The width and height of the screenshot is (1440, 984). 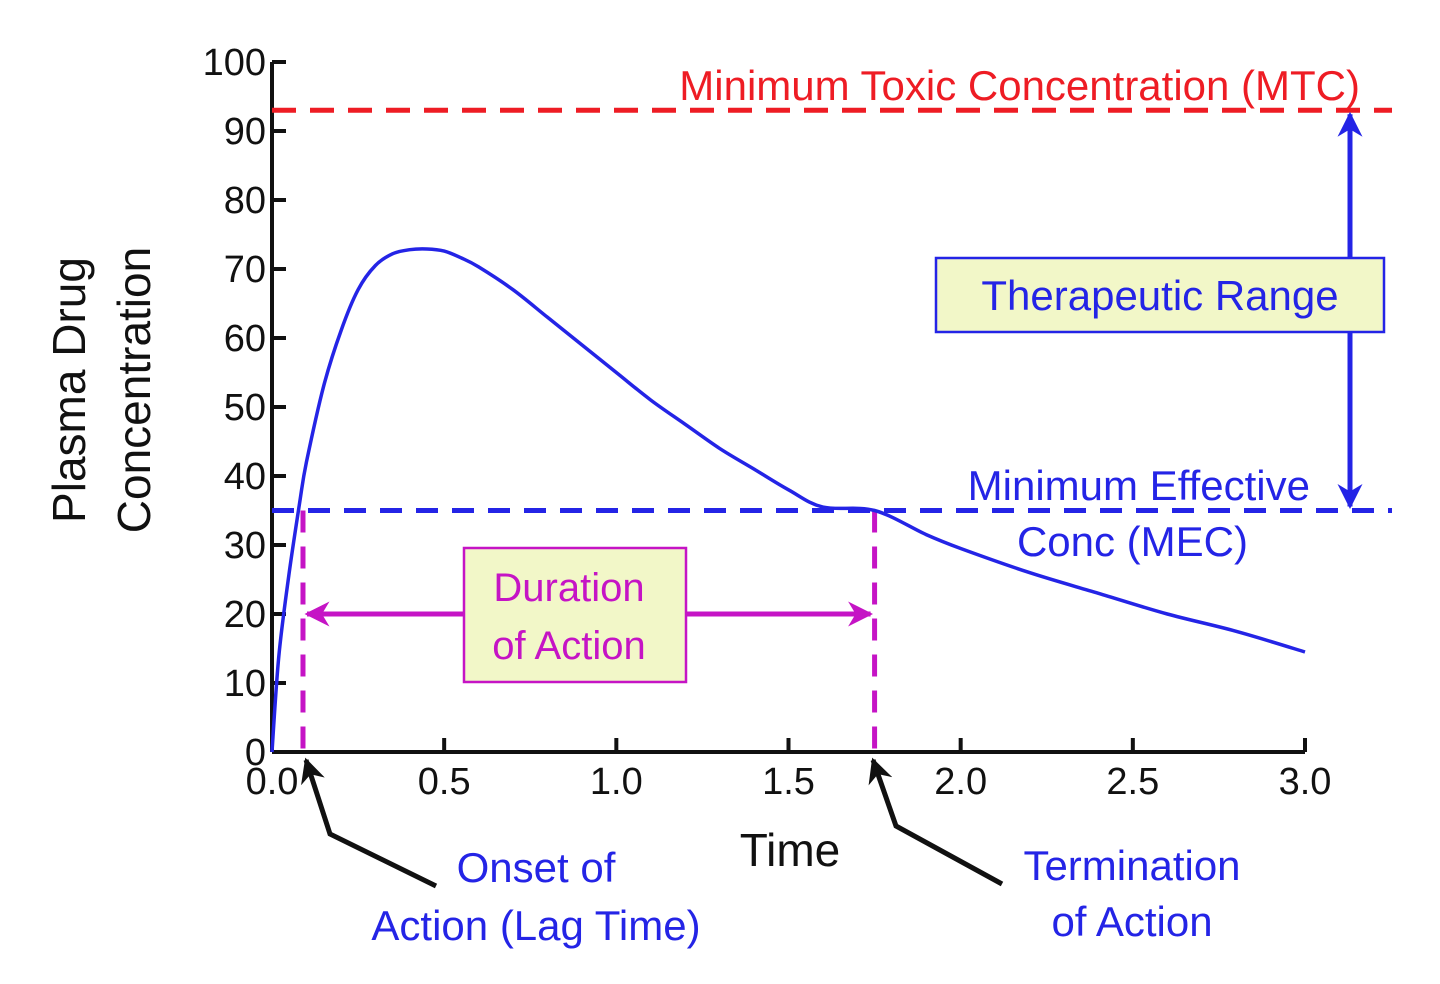 What do you see at coordinates (1132, 541) in the screenshot?
I see `mec-label-line2: Conc (MEC)` at bounding box center [1132, 541].